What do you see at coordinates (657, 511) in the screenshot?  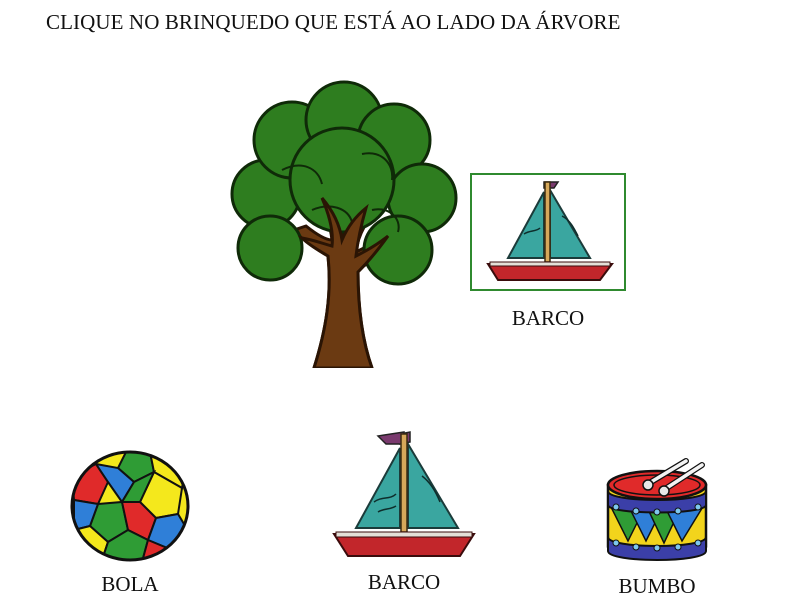 I see `drum-option` at bounding box center [657, 511].